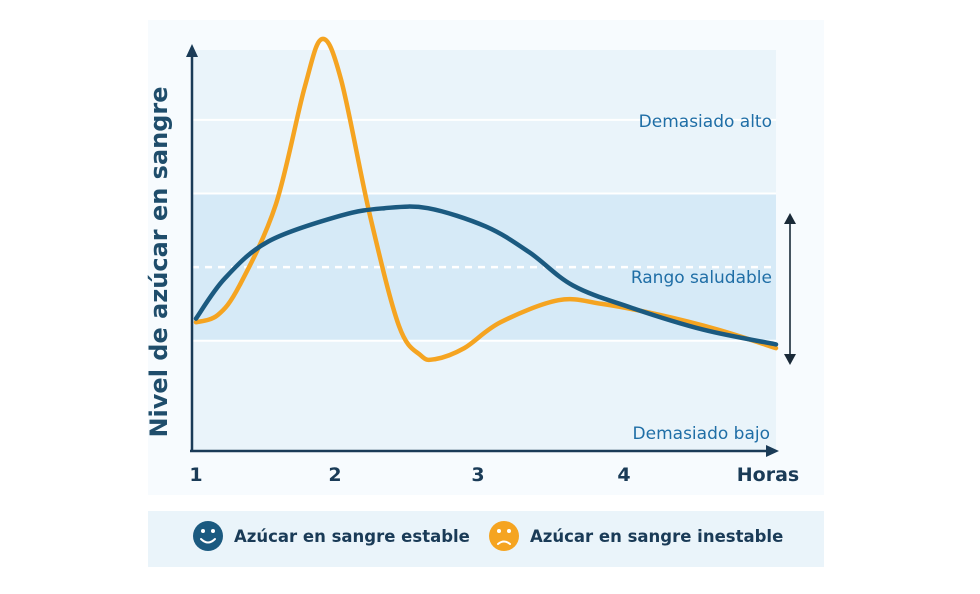 The width and height of the screenshot is (980, 594). I want to click on legend, so click(486, 539).